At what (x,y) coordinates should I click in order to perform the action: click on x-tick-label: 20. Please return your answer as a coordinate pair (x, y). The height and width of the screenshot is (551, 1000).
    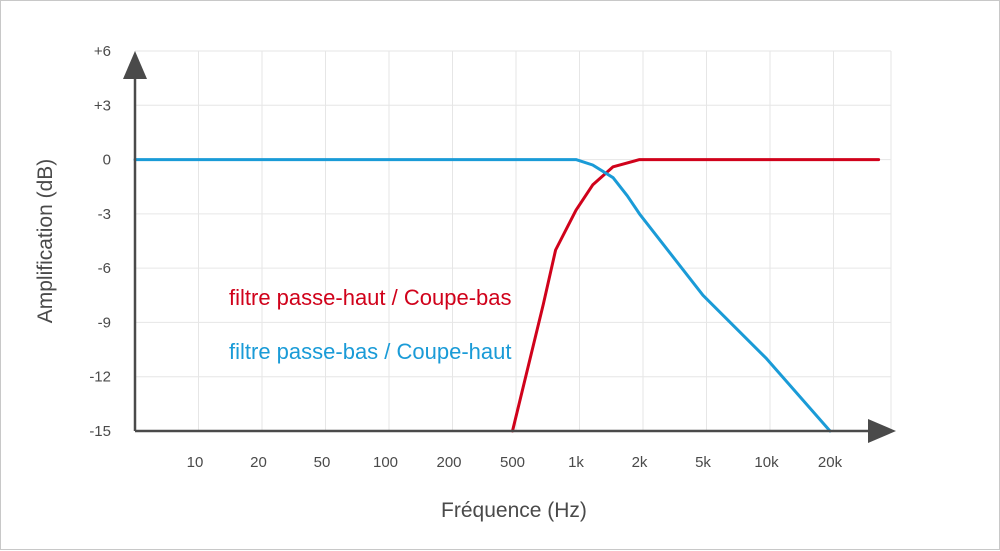
    Looking at the image, I should click on (258, 462).